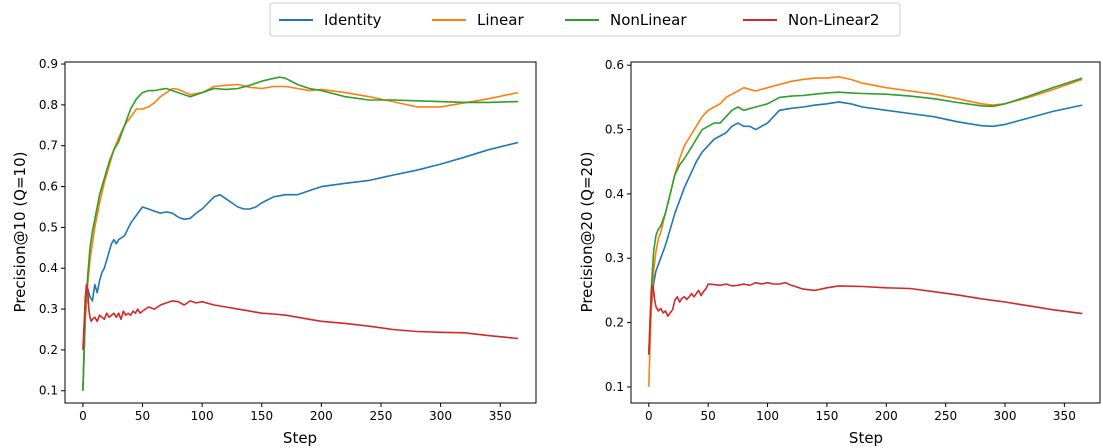 The height and width of the screenshot is (448, 1103). I want to click on legend-entry-non-linear2: Non-Linear2, so click(811, 20).